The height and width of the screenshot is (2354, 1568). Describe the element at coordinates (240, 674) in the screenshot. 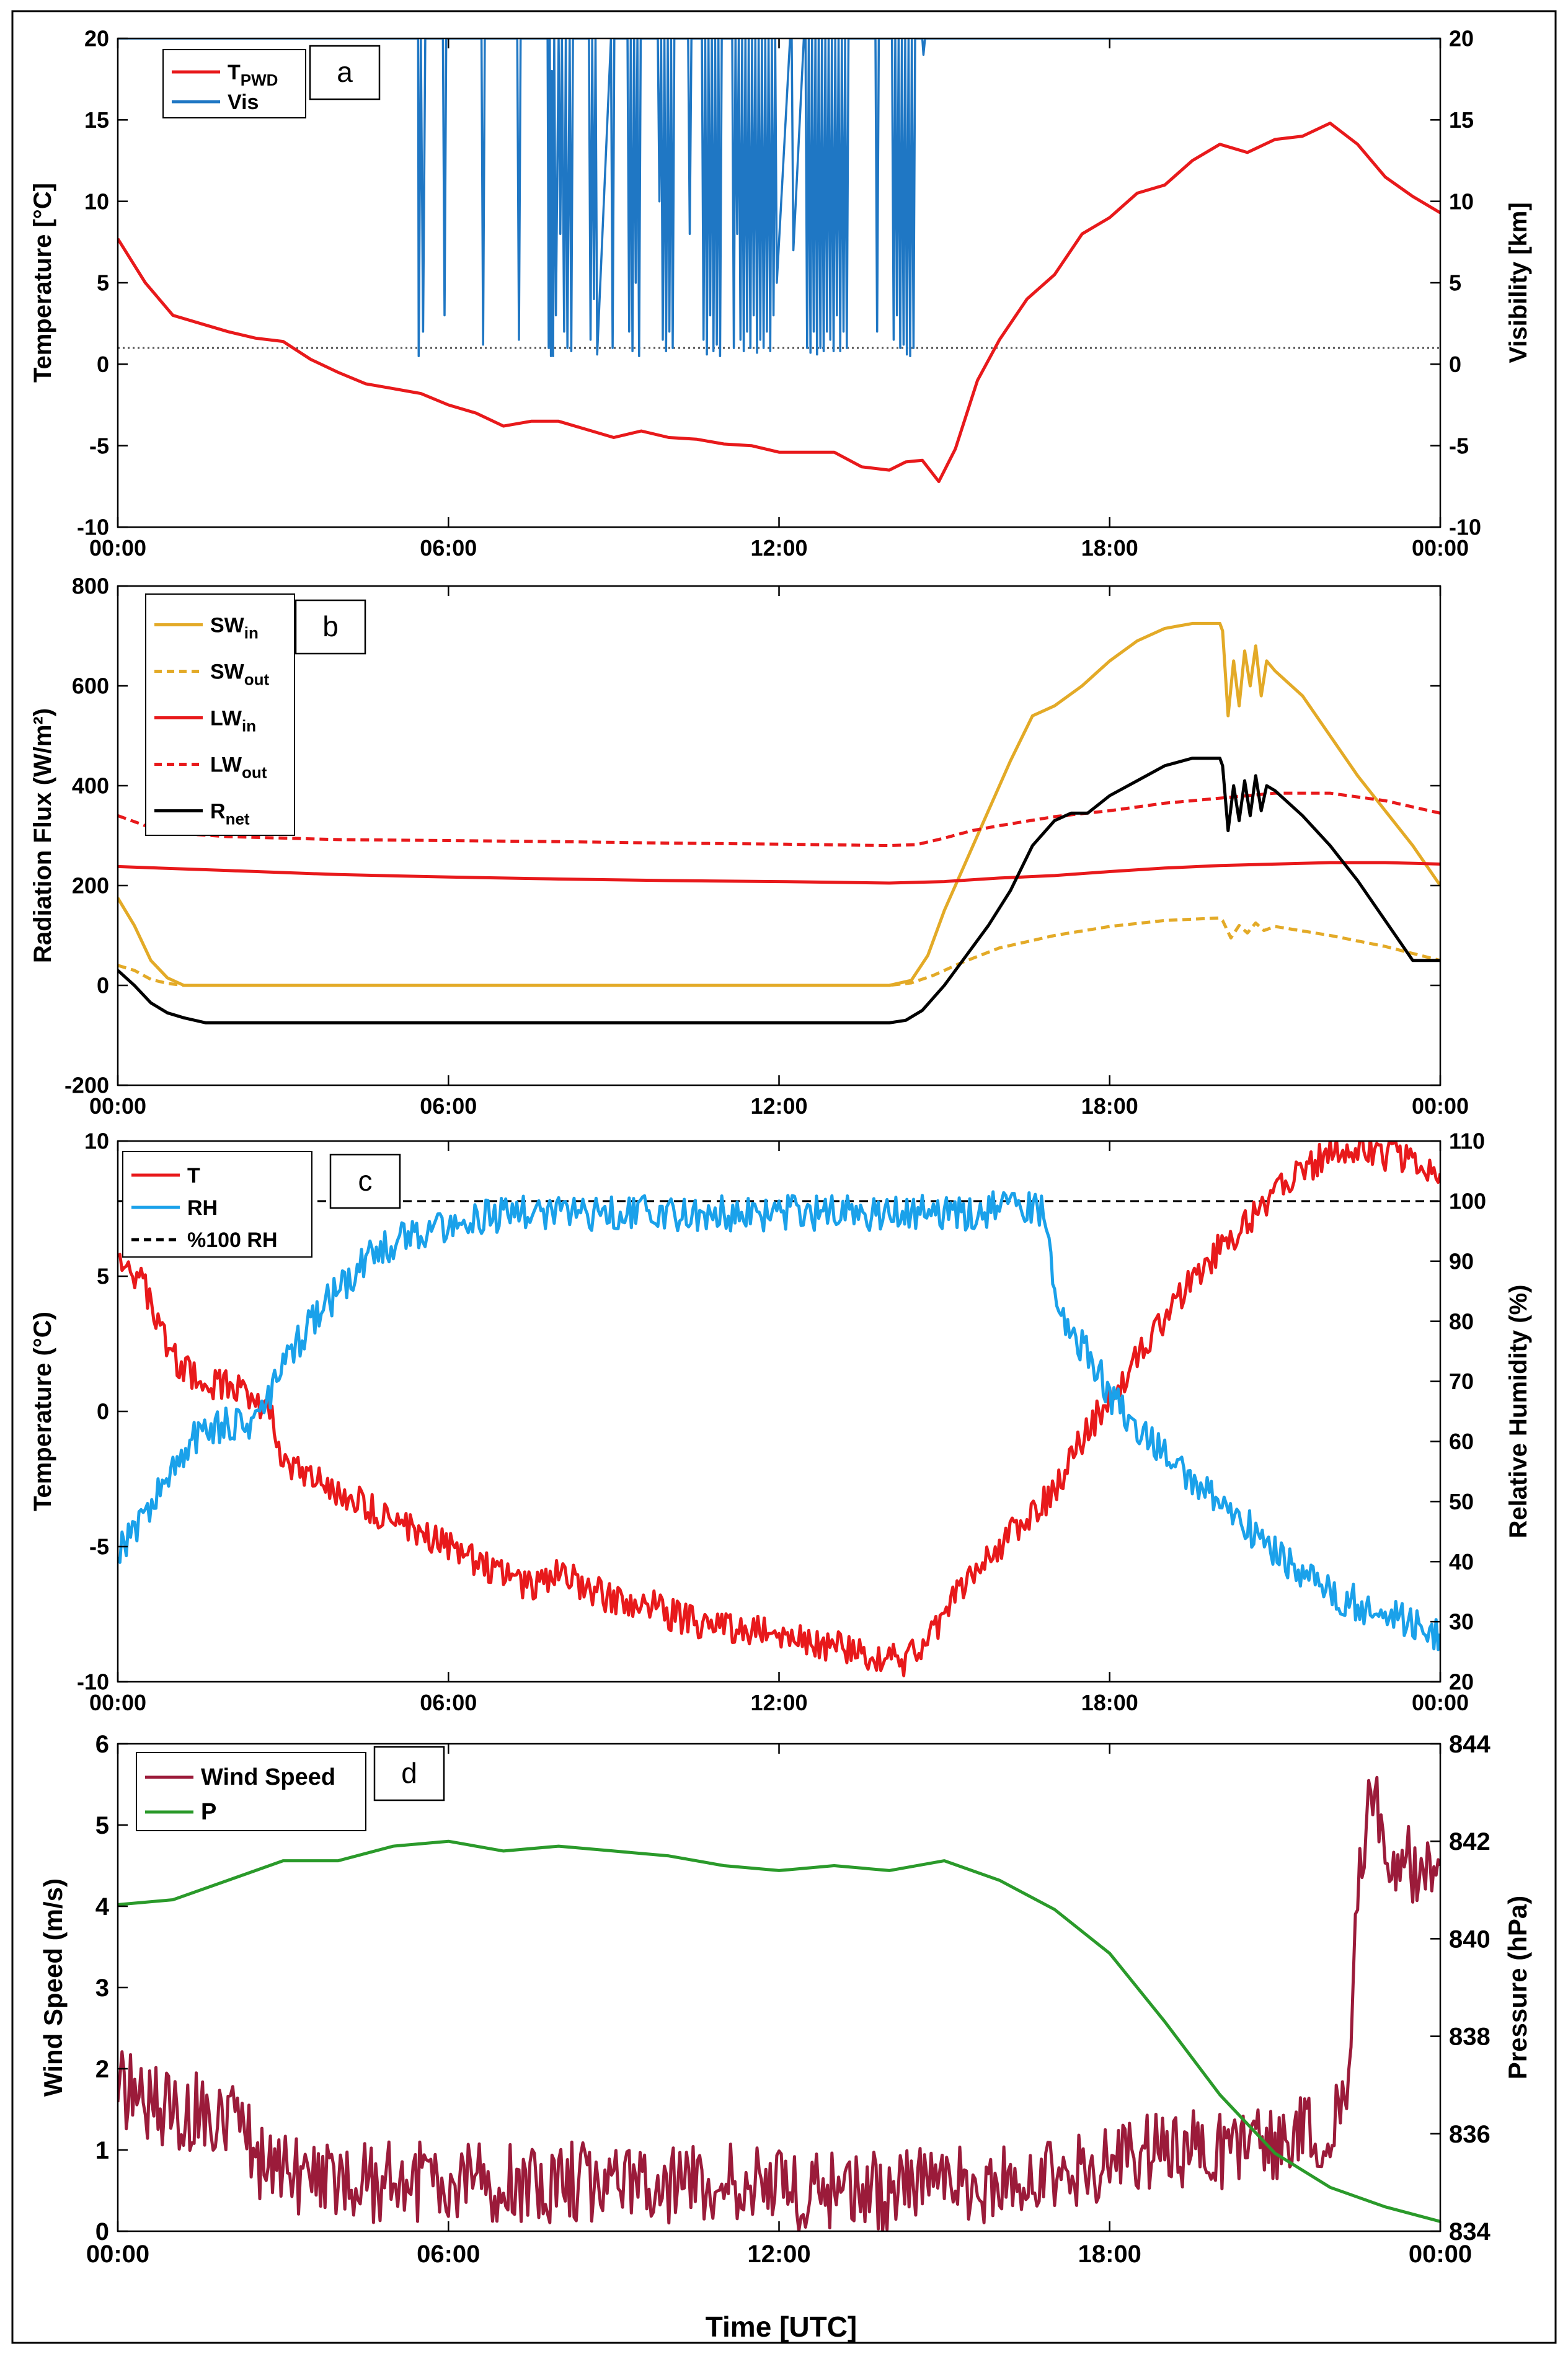

I see `legend-entry: SWout` at that location.